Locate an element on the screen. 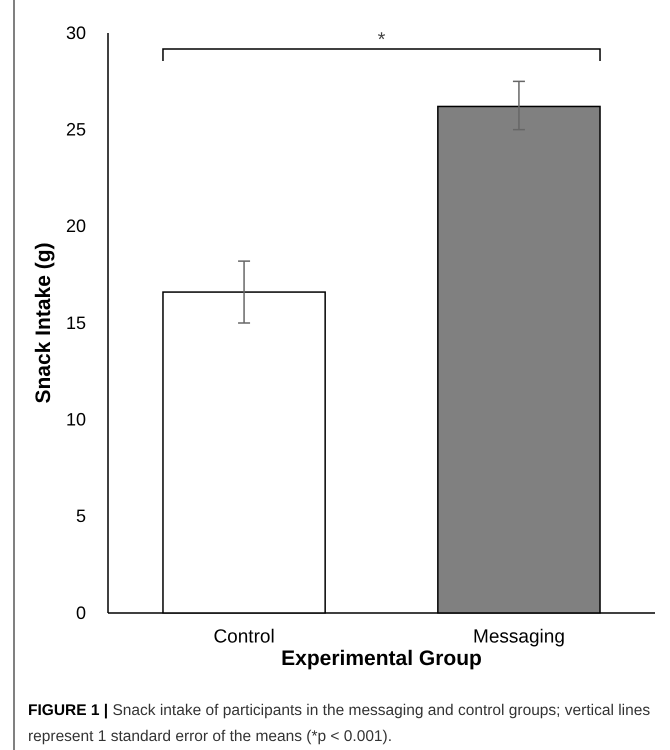 The height and width of the screenshot is (750, 670). y-tick-label: 15 is located at coordinates (76, 322).